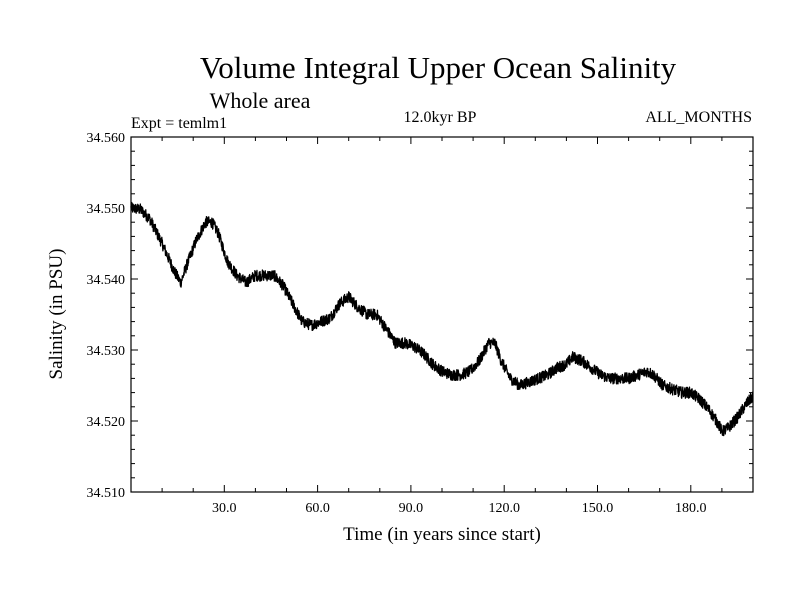  Describe the element at coordinates (106, 209) in the screenshot. I see `y-tick-label: 34.550` at that location.